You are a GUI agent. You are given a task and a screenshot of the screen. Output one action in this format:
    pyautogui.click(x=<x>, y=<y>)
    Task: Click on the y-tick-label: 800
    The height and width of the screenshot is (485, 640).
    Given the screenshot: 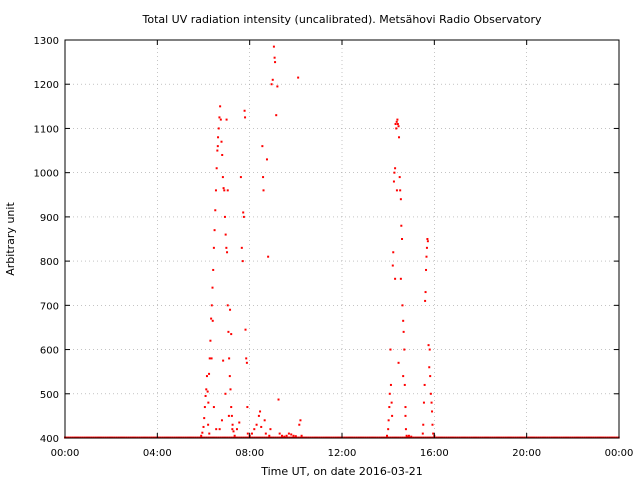 What is the action you would take?
    pyautogui.click(x=49, y=262)
    